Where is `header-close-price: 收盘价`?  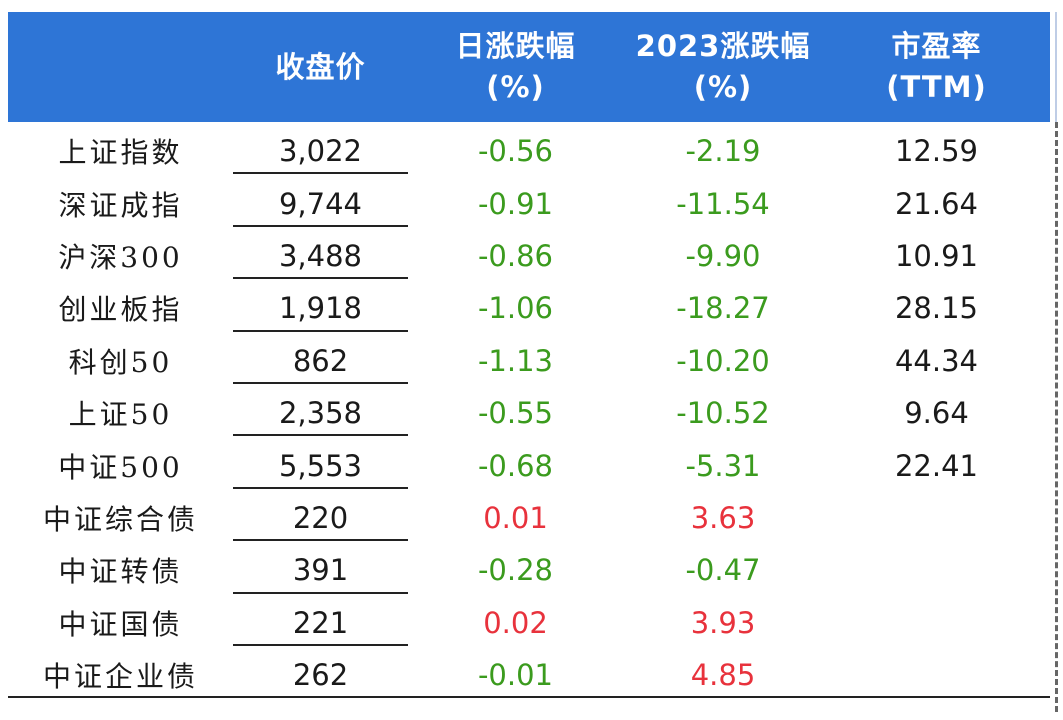 header-close-price: 收盘价 is located at coordinates (320, 67).